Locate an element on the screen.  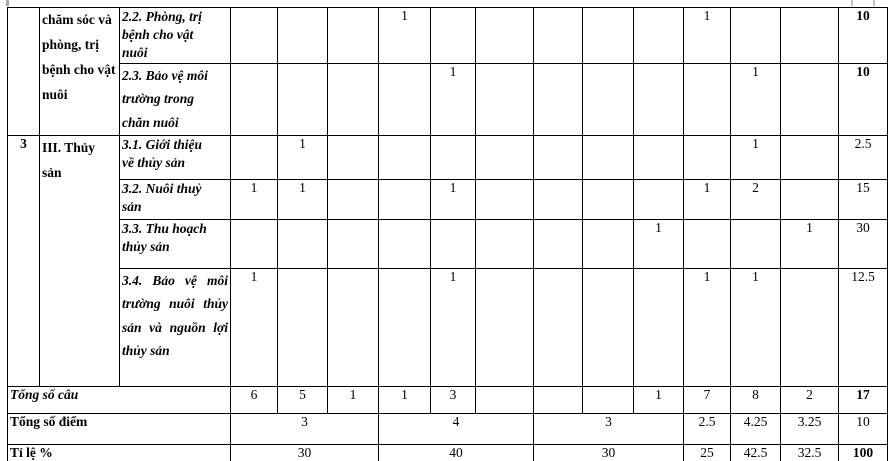
crop-artifact-top-left is located at coordinates (7, 3).